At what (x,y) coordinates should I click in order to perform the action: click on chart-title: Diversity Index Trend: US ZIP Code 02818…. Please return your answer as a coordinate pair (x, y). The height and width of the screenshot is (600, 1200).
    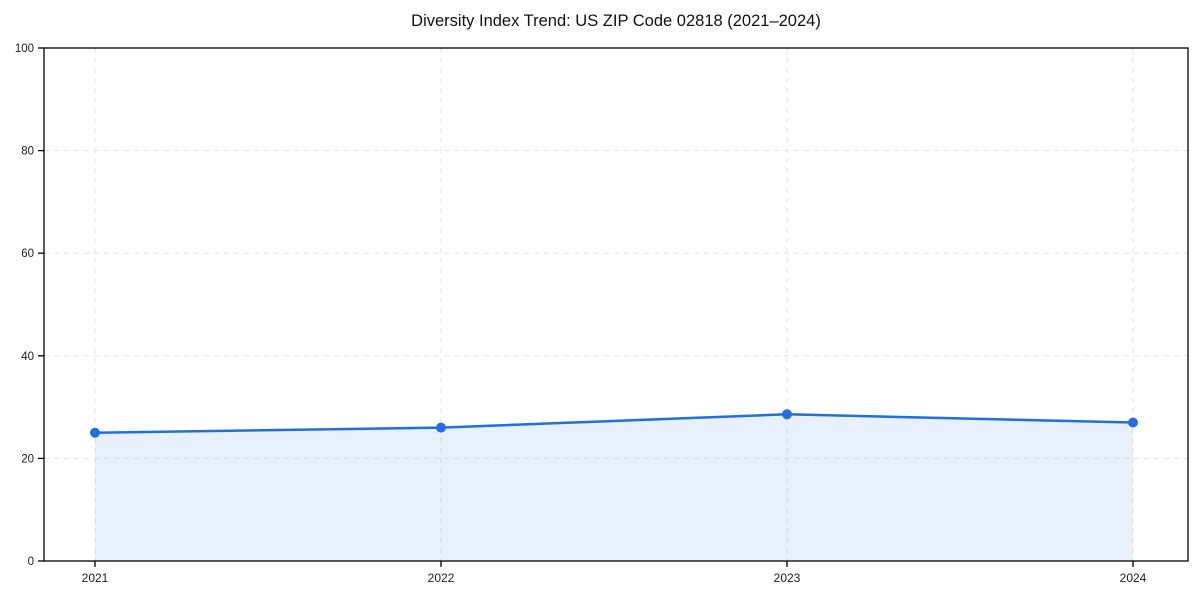
    Looking at the image, I should click on (616, 21).